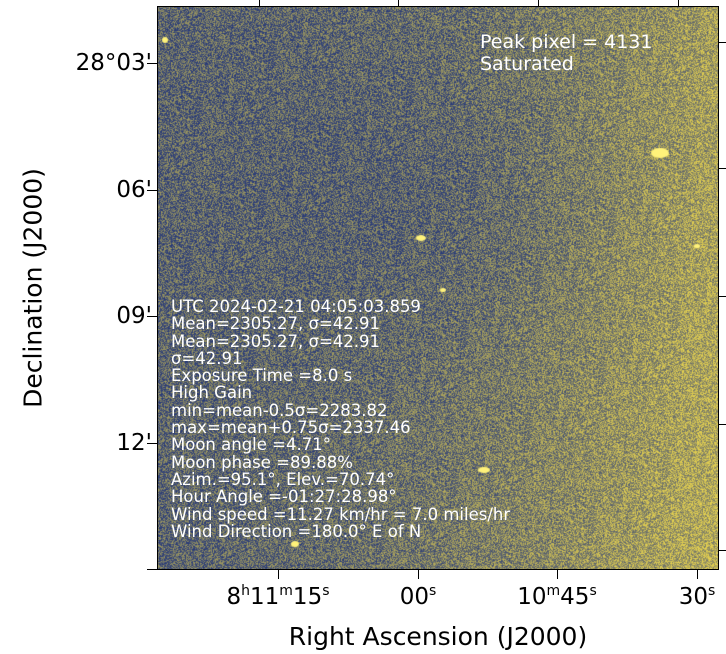 This screenshot has height=654, width=726. I want to click on info-line: σ=42.91, so click(207, 358).